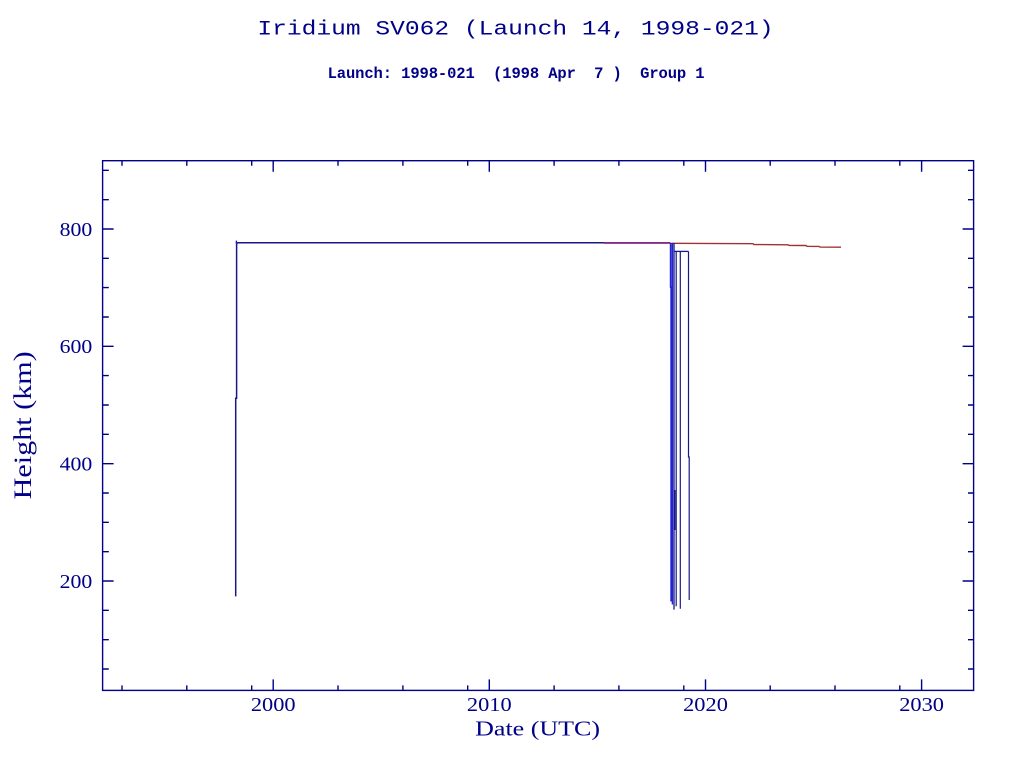 The height and width of the screenshot is (768, 1024). I want to click on svg-text: 2000, so click(273, 704).